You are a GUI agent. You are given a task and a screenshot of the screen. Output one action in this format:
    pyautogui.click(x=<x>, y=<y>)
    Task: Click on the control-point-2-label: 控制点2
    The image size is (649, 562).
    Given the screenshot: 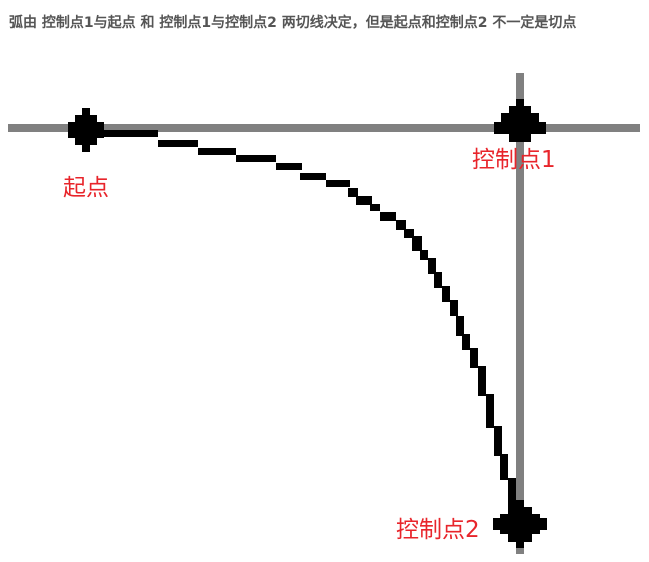 What is the action you would take?
    pyautogui.click(x=438, y=530)
    